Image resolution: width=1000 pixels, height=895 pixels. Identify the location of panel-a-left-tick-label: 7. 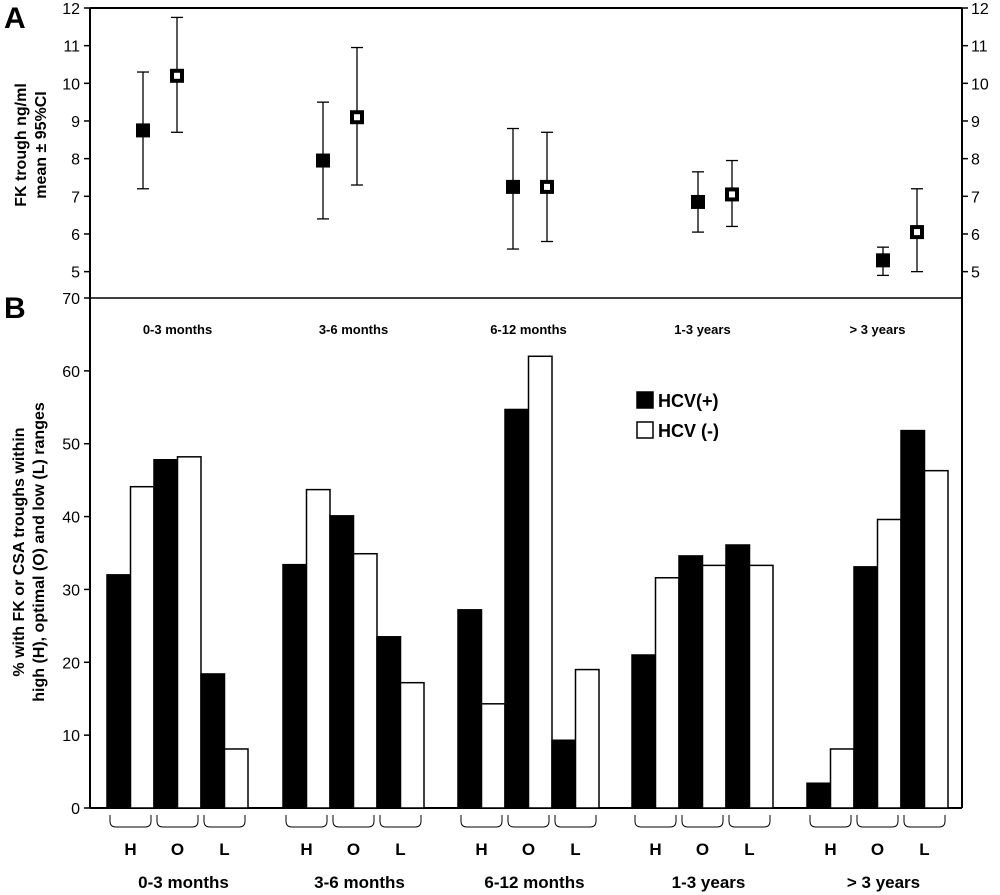
(75, 197).